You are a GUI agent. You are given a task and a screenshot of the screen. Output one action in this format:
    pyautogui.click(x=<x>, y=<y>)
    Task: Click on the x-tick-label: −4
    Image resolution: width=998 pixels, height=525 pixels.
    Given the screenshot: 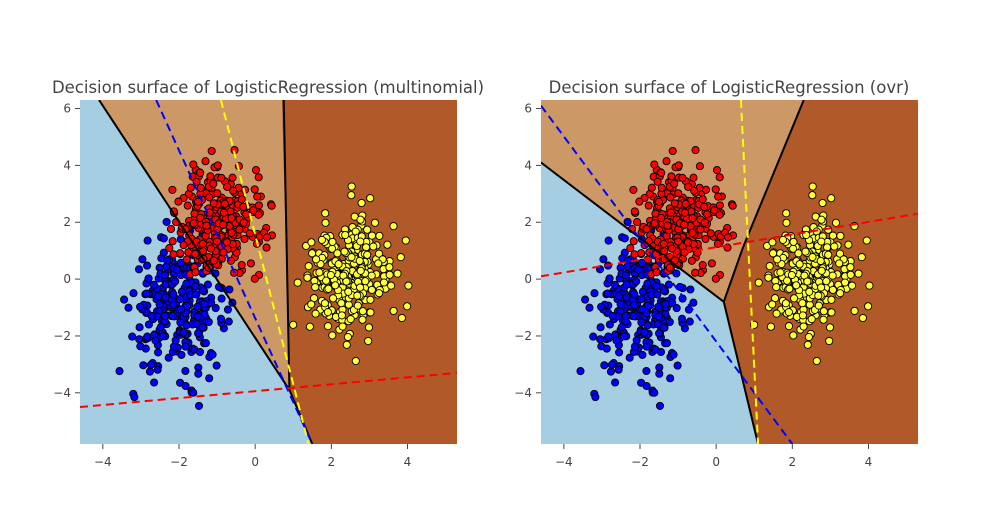 What is the action you would take?
    pyautogui.click(x=103, y=462)
    